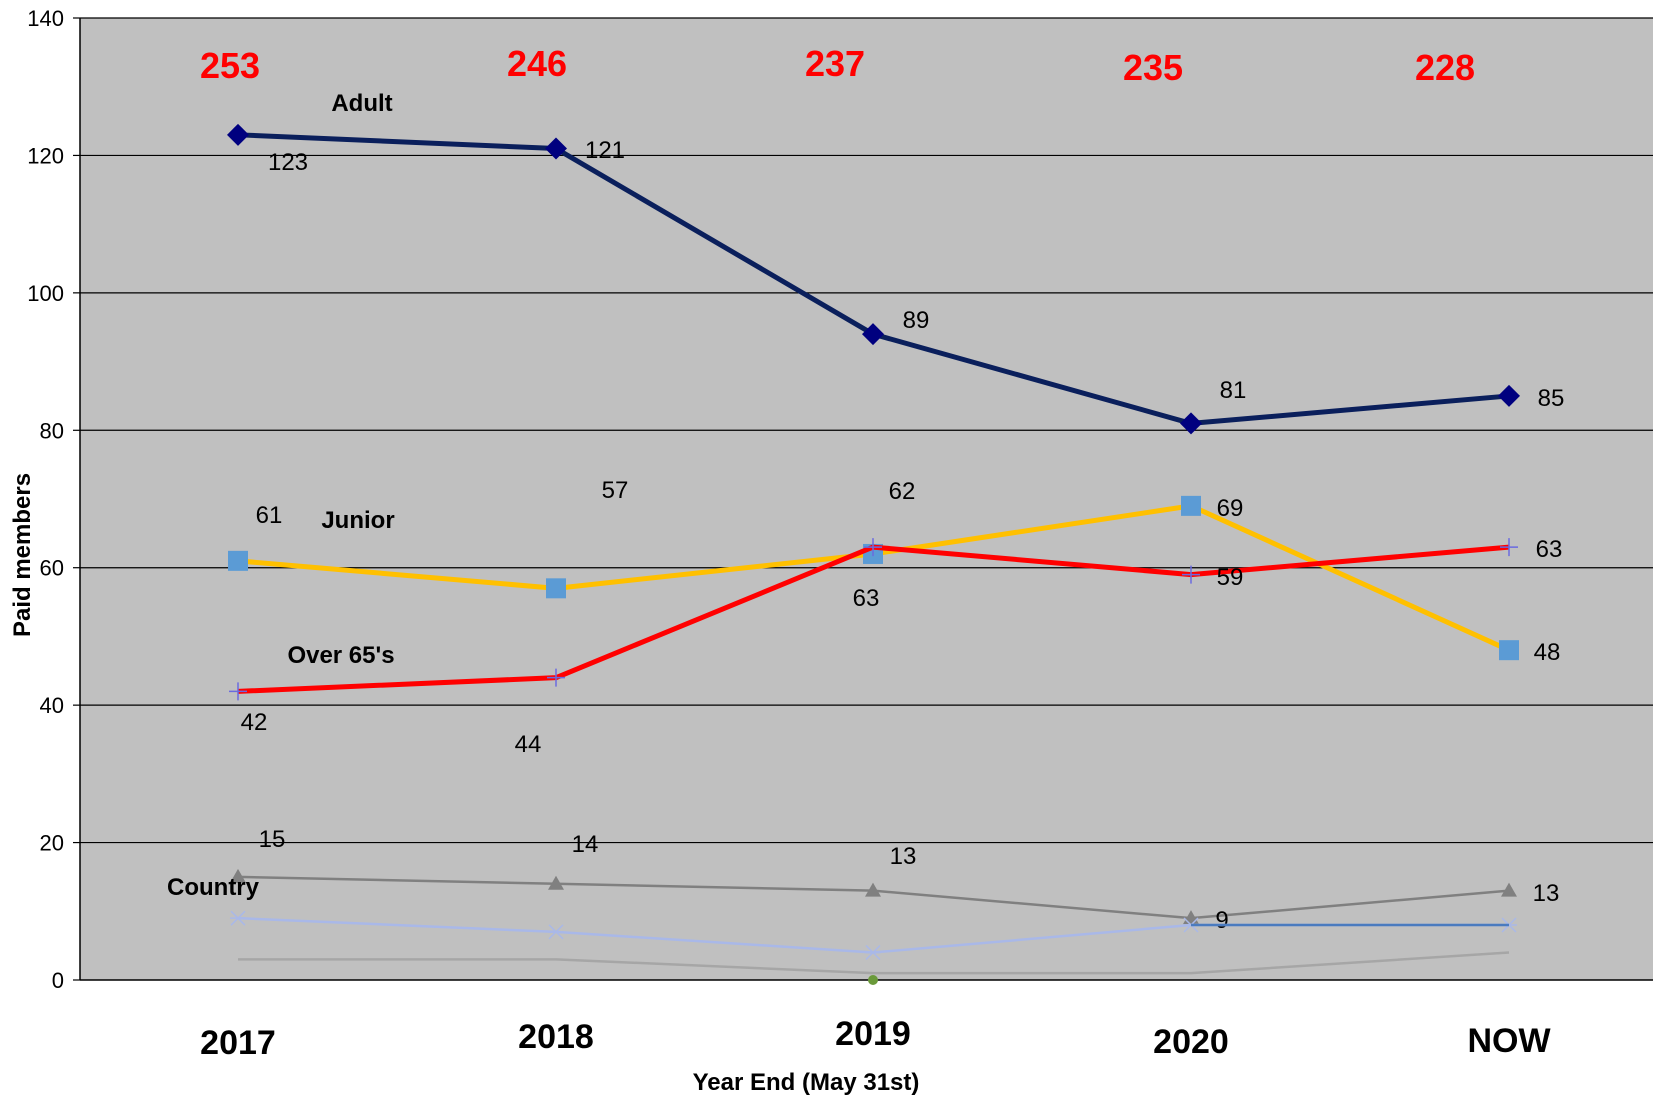 The height and width of the screenshot is (1100, 1653). I want to click on x-category-label: 2019, so click(873, 1034).